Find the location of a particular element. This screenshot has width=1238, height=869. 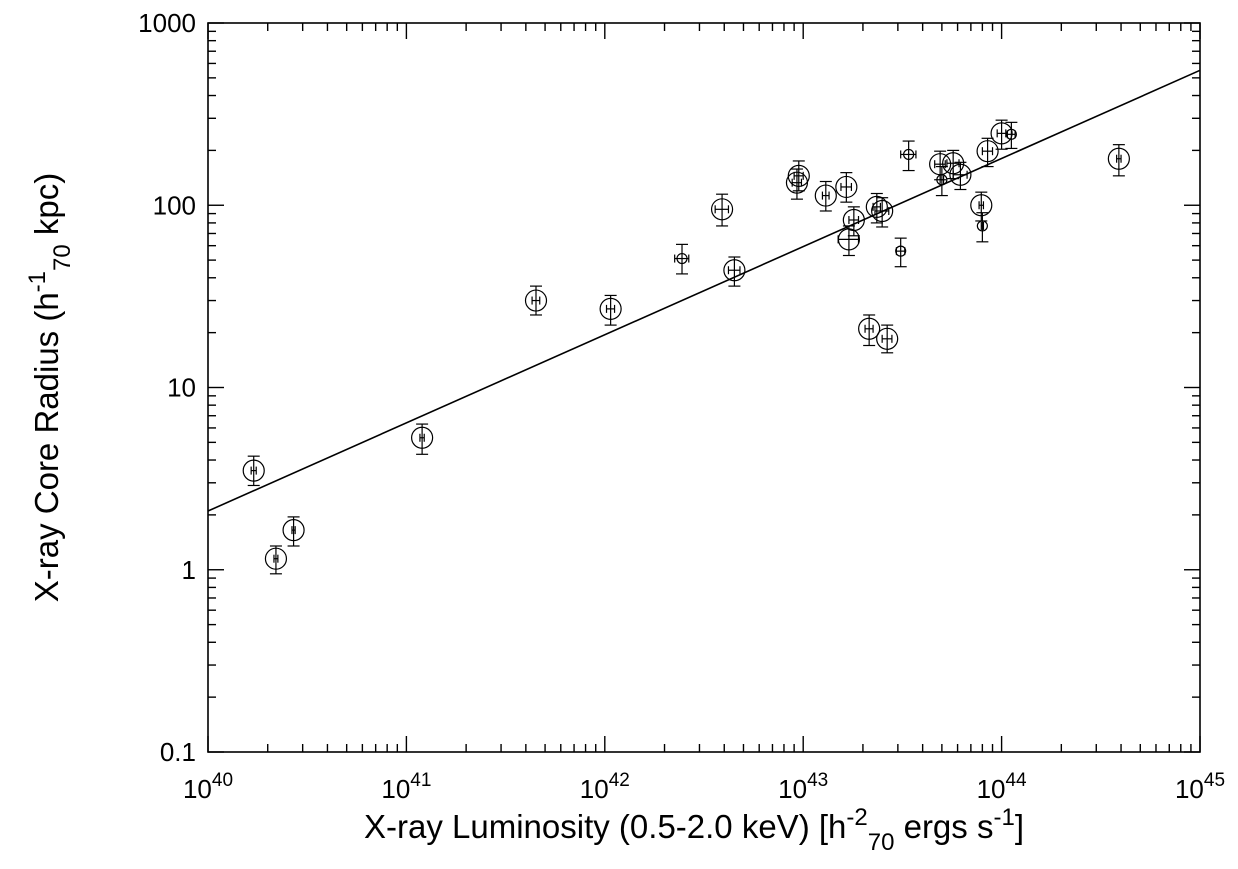

x-tick-label: 1044 is located at coordinates (1002, 787).